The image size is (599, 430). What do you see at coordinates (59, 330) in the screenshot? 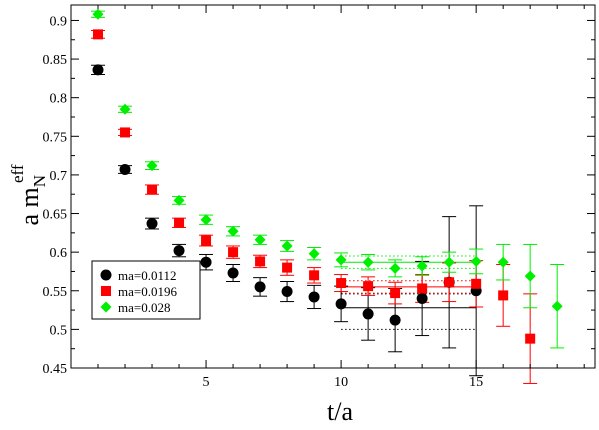
I see `y-tick-label: 0.5` at bounding box center [59, 330].